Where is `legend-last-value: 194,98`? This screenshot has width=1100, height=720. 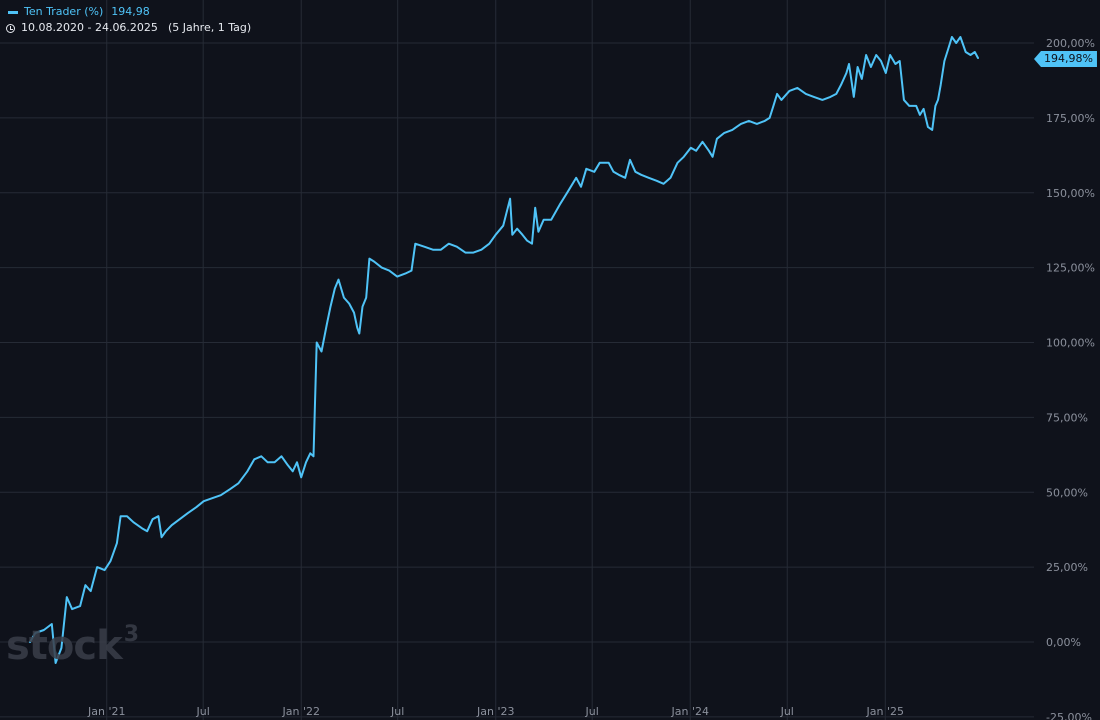 legend-last-value: 194,98 is located at coordinates (130, 11).